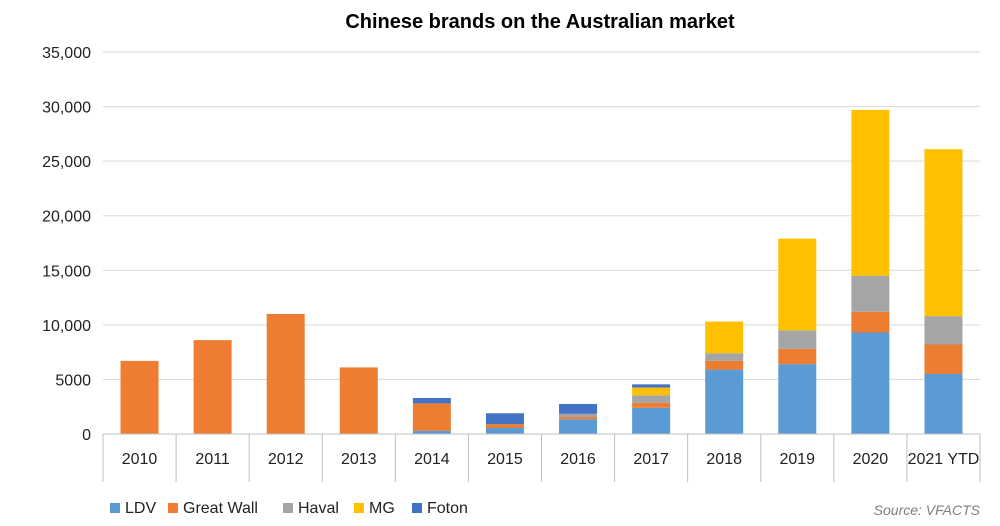 The image size is (1000, 526). What do you see at coordinates (871, 459) in the screenshot?
I see `x-tick-label: 2020` at bounding box center [871, 459].